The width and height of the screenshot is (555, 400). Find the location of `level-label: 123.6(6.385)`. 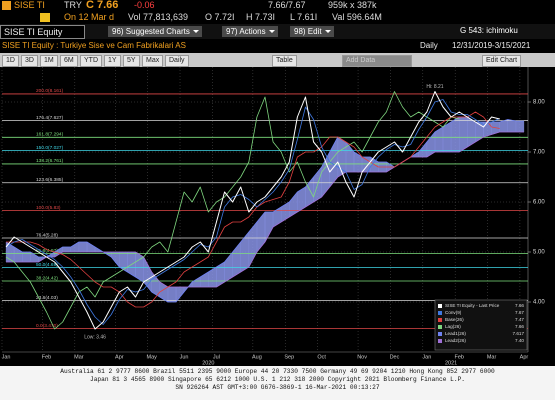

level-label: 123.6(6.385) is located at coordinates (50, 180).